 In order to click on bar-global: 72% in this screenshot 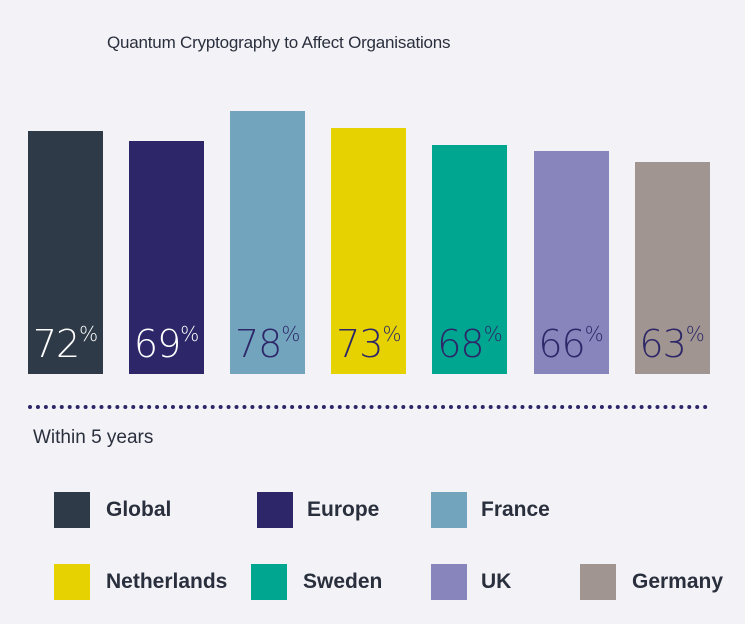, I will do `click(65, 252)`.